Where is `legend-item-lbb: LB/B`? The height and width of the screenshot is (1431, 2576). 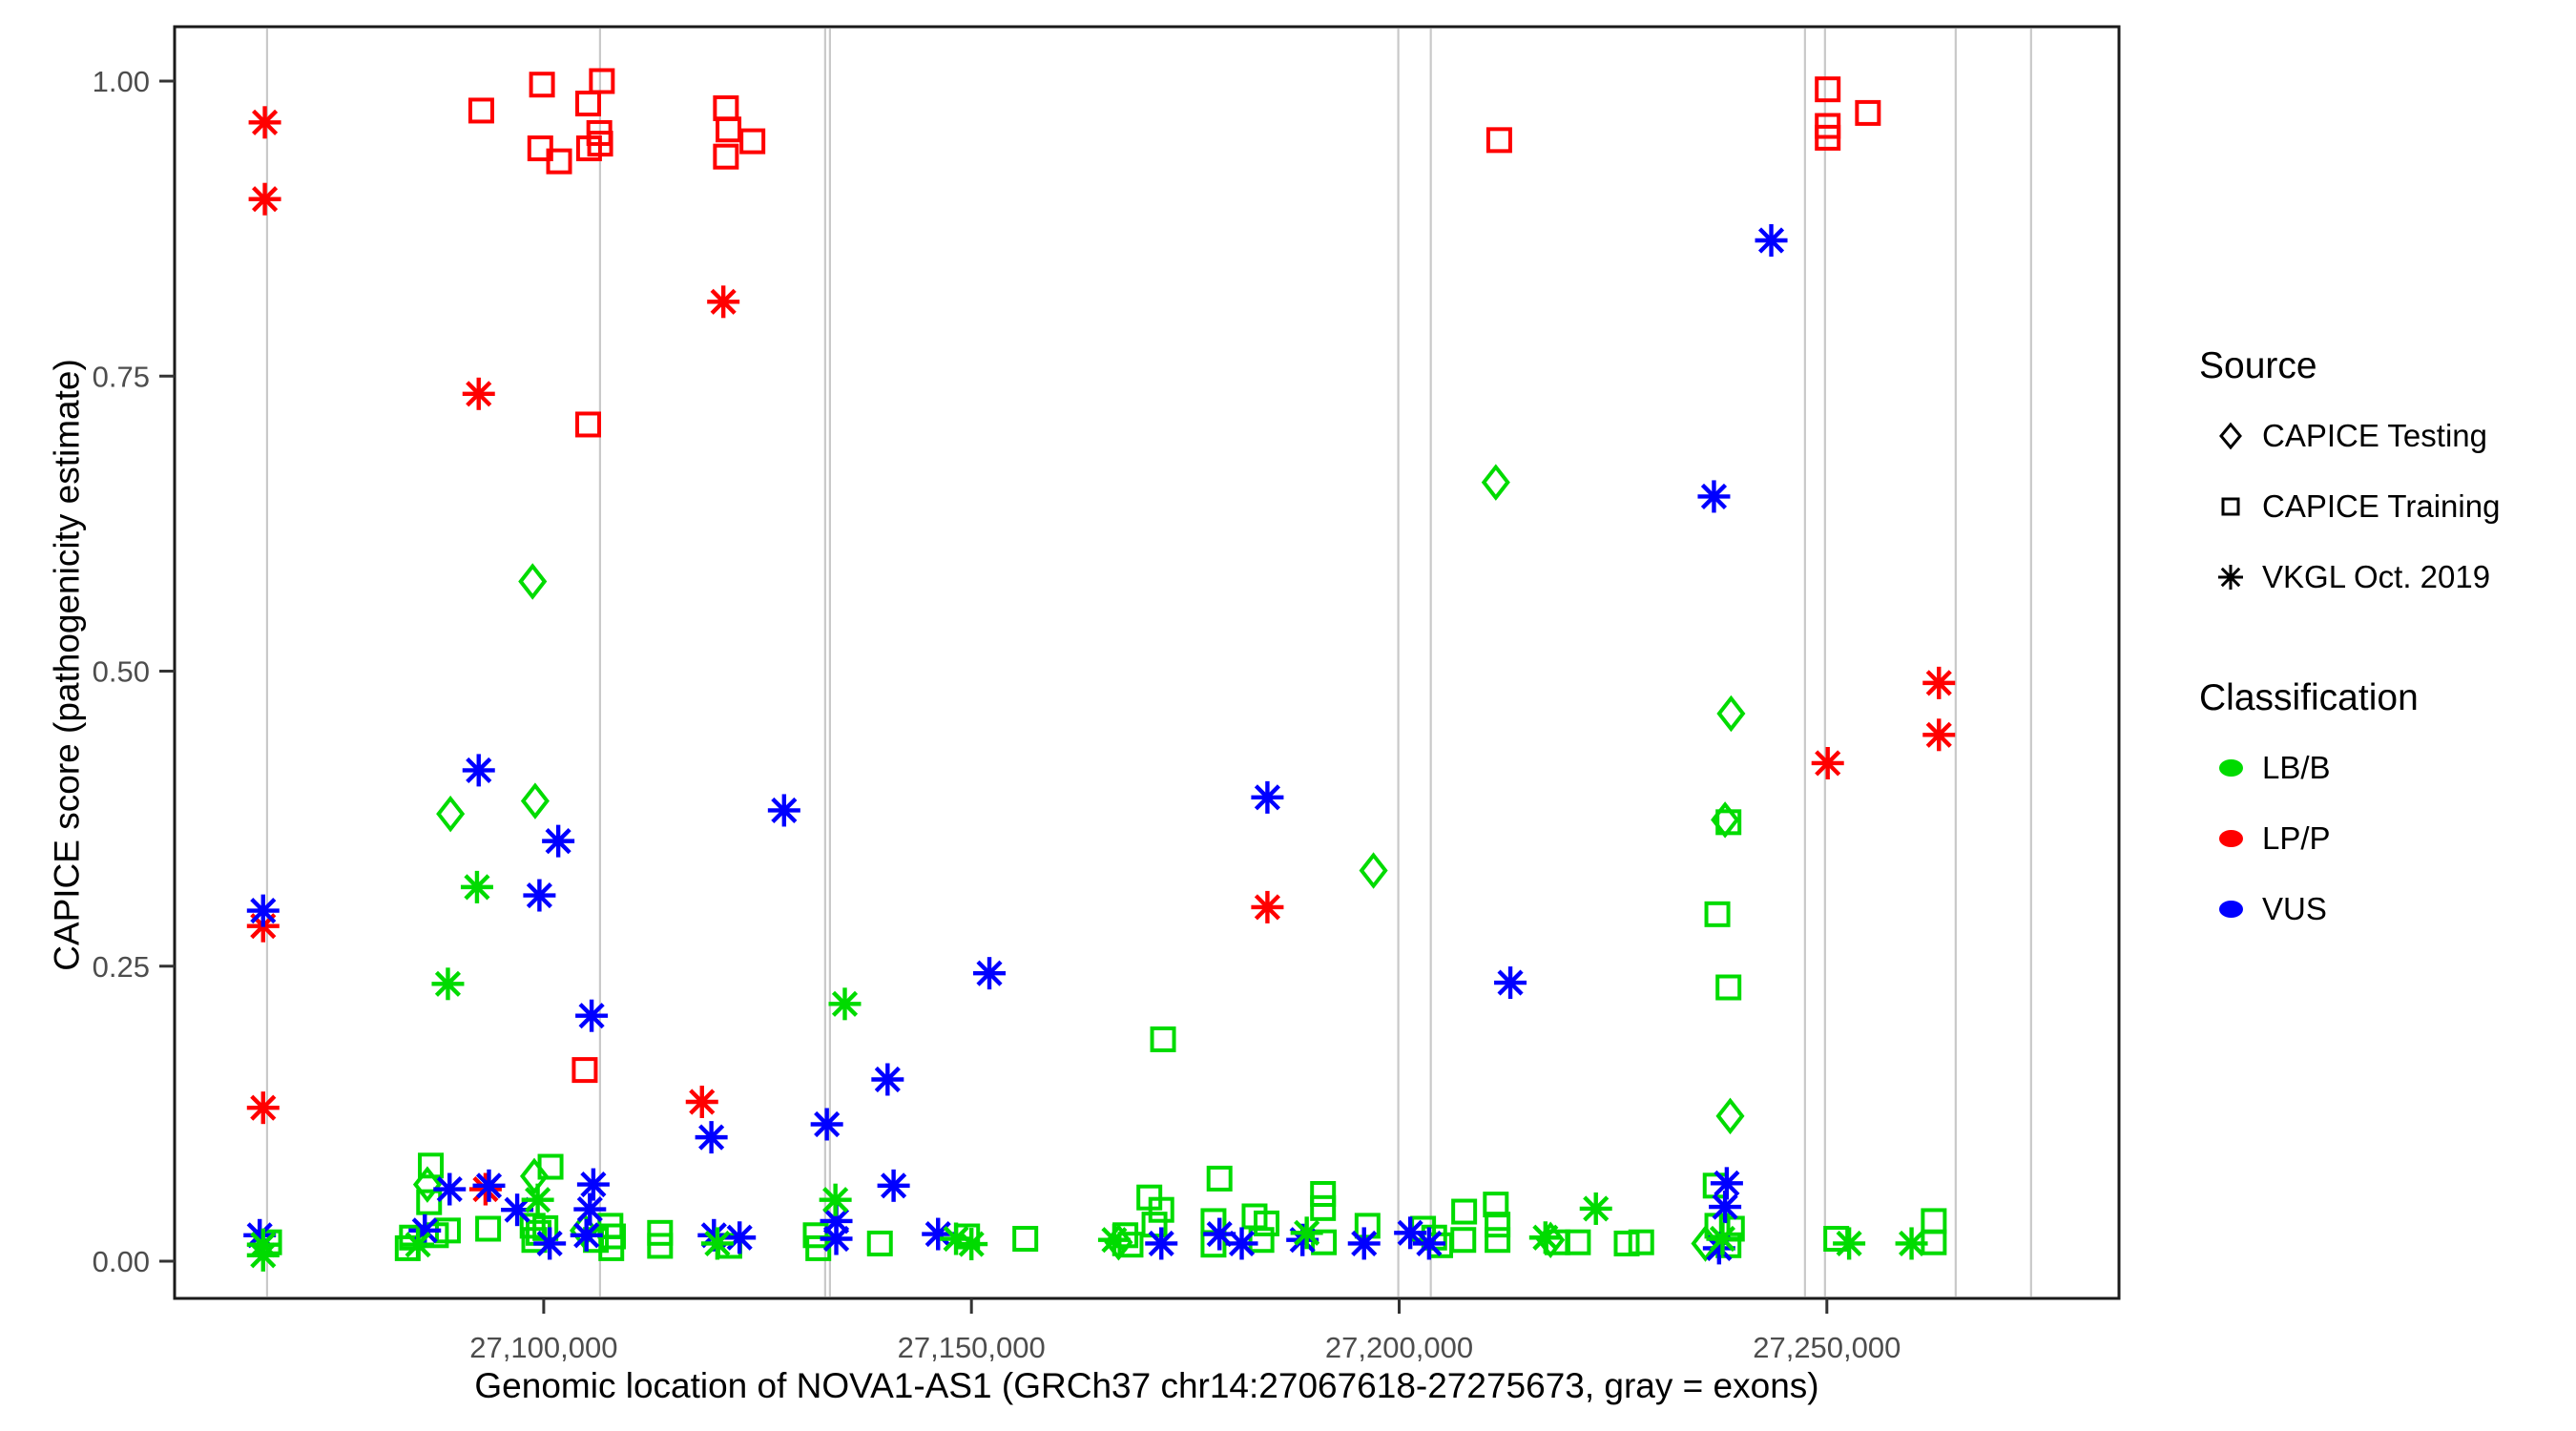
legend-item-lbb: LB/B is located at coordinates (2385, 768).